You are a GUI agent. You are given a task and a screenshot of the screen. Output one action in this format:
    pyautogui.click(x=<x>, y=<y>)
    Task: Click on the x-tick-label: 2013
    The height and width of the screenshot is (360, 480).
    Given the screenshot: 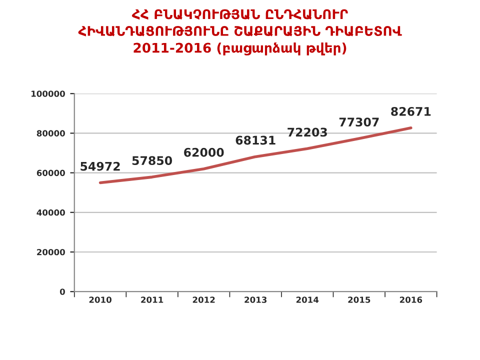 What is the action you would take?
    pyautogui.click(x=255, y=299)
    